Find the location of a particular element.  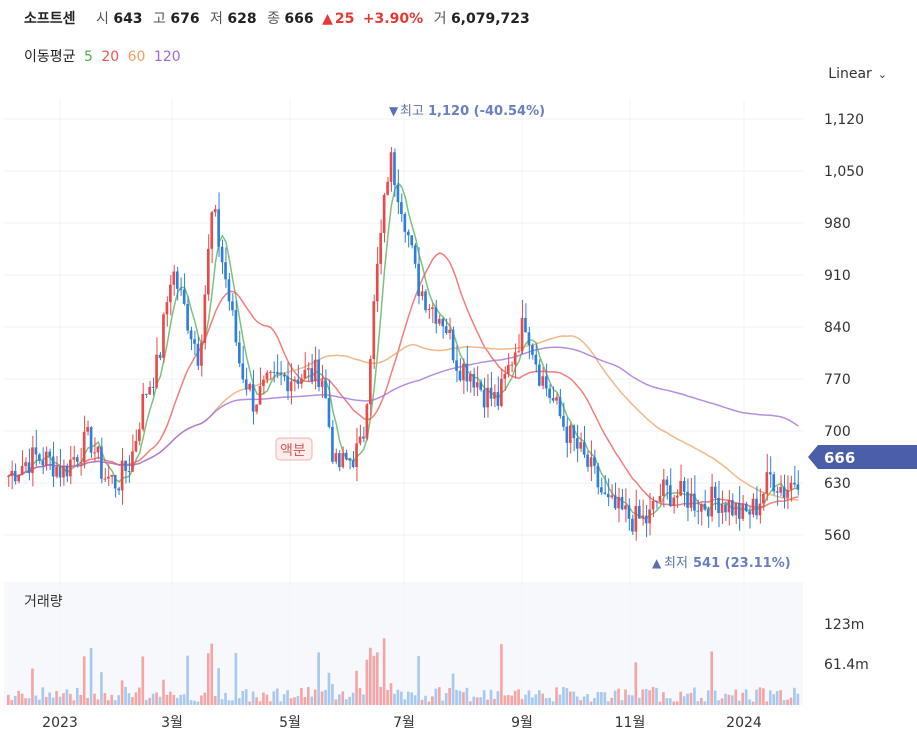

close-value: 666 is located at coordinates (299, 19).